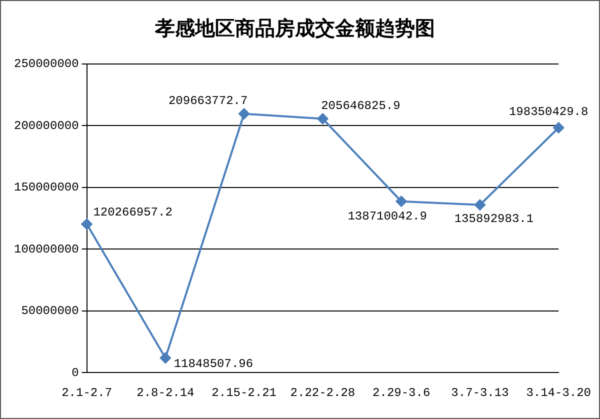  I want to click on y-tick-label: 50000000, so click(50, 311).